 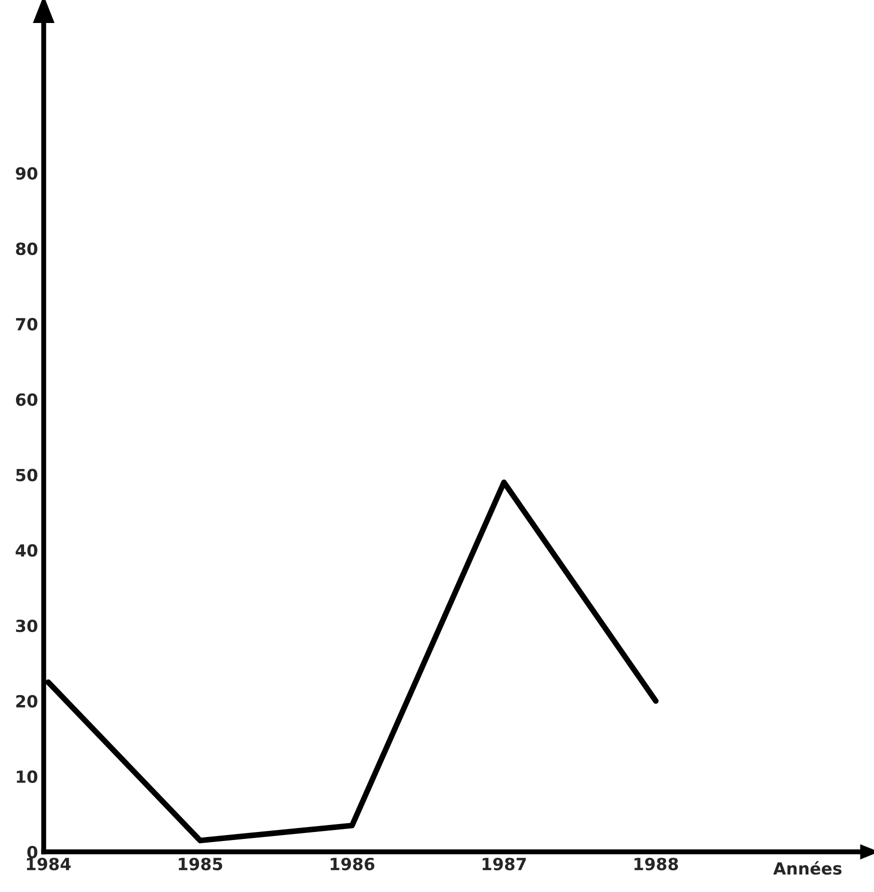 I want to click on y-tick-label: 0, so click(x=32, y=852).